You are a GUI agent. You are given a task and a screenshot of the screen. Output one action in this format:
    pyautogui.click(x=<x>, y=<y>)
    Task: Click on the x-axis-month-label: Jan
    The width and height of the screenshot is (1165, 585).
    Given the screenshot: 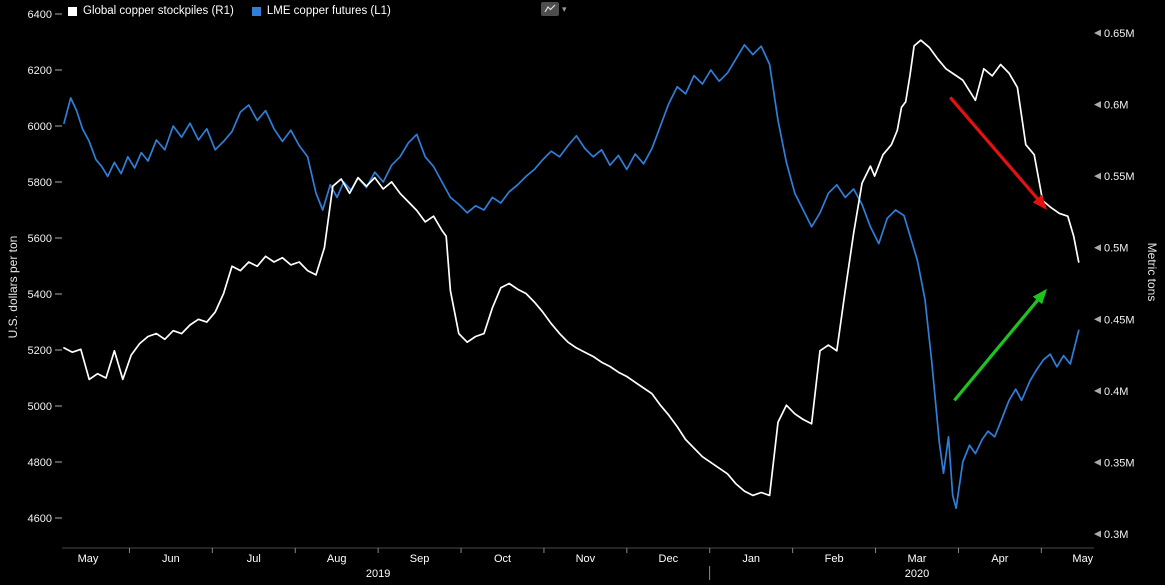 What is the action you would take?
    pyautogui.click(x=751, y=559)
    